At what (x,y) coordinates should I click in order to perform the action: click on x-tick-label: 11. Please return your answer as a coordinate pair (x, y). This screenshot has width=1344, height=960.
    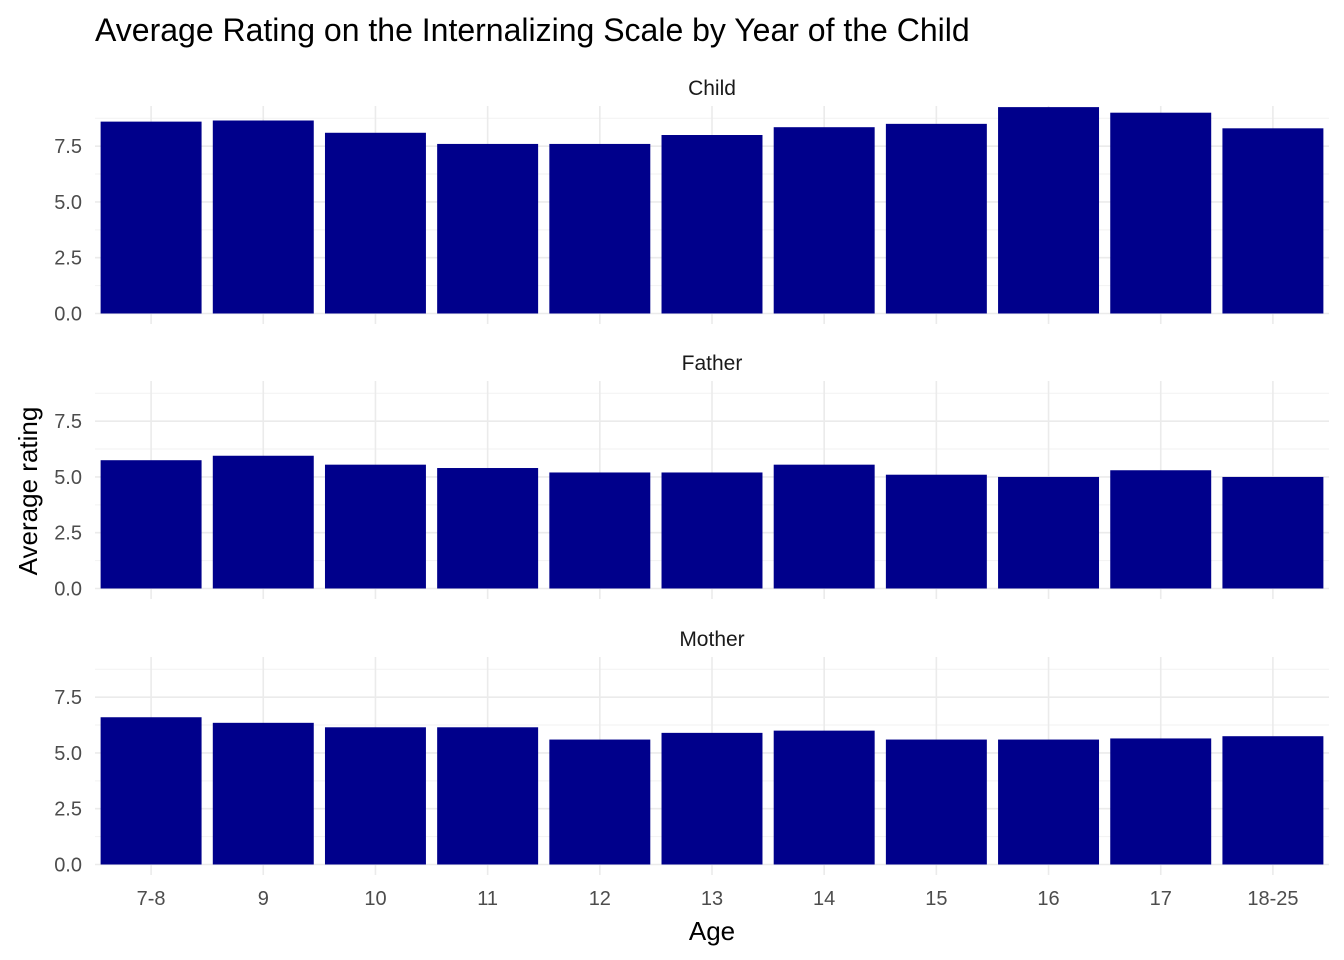
    Looking at the image, I should click on (487, 899).